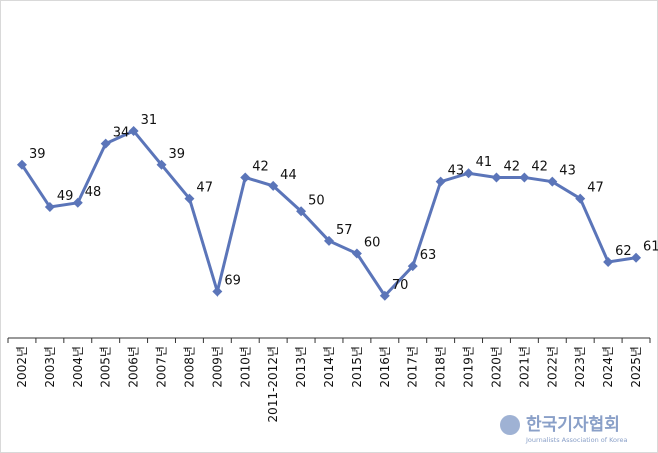 The width and height of the screenshot is (658, 453). Describe the element at coordinates (106, 367) in the screenshot. I see `x-tick-label: 2005년` at that location.